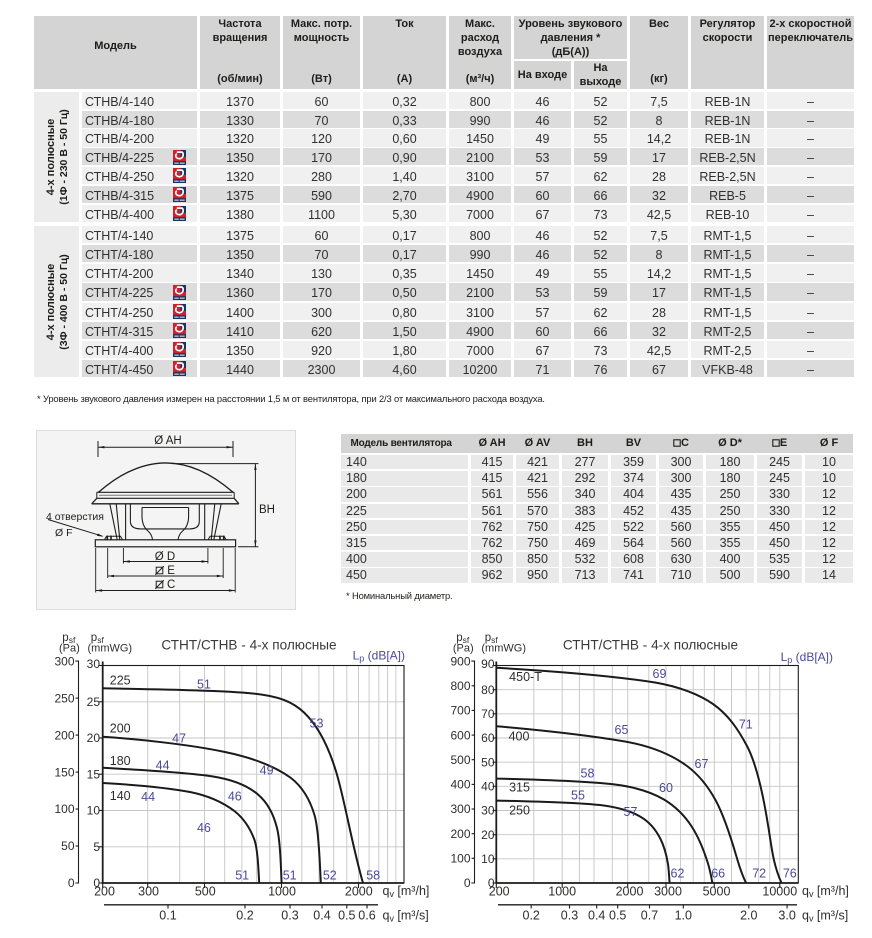  What do you see at coordinates (94, 702) in the screenshot?
I see `svg-text: 25` at bounding box center [94, 702].